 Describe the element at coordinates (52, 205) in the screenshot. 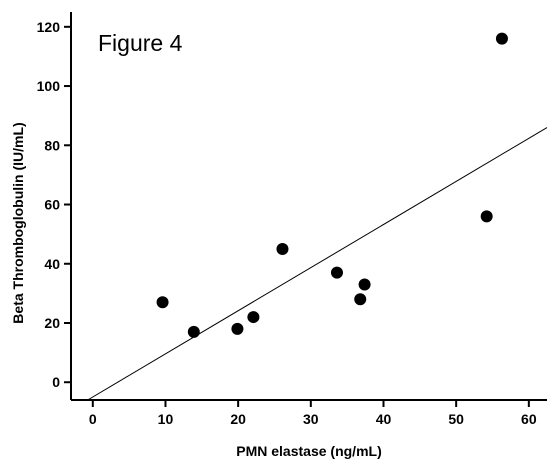

I see `y-tick-label: 60` at that location.